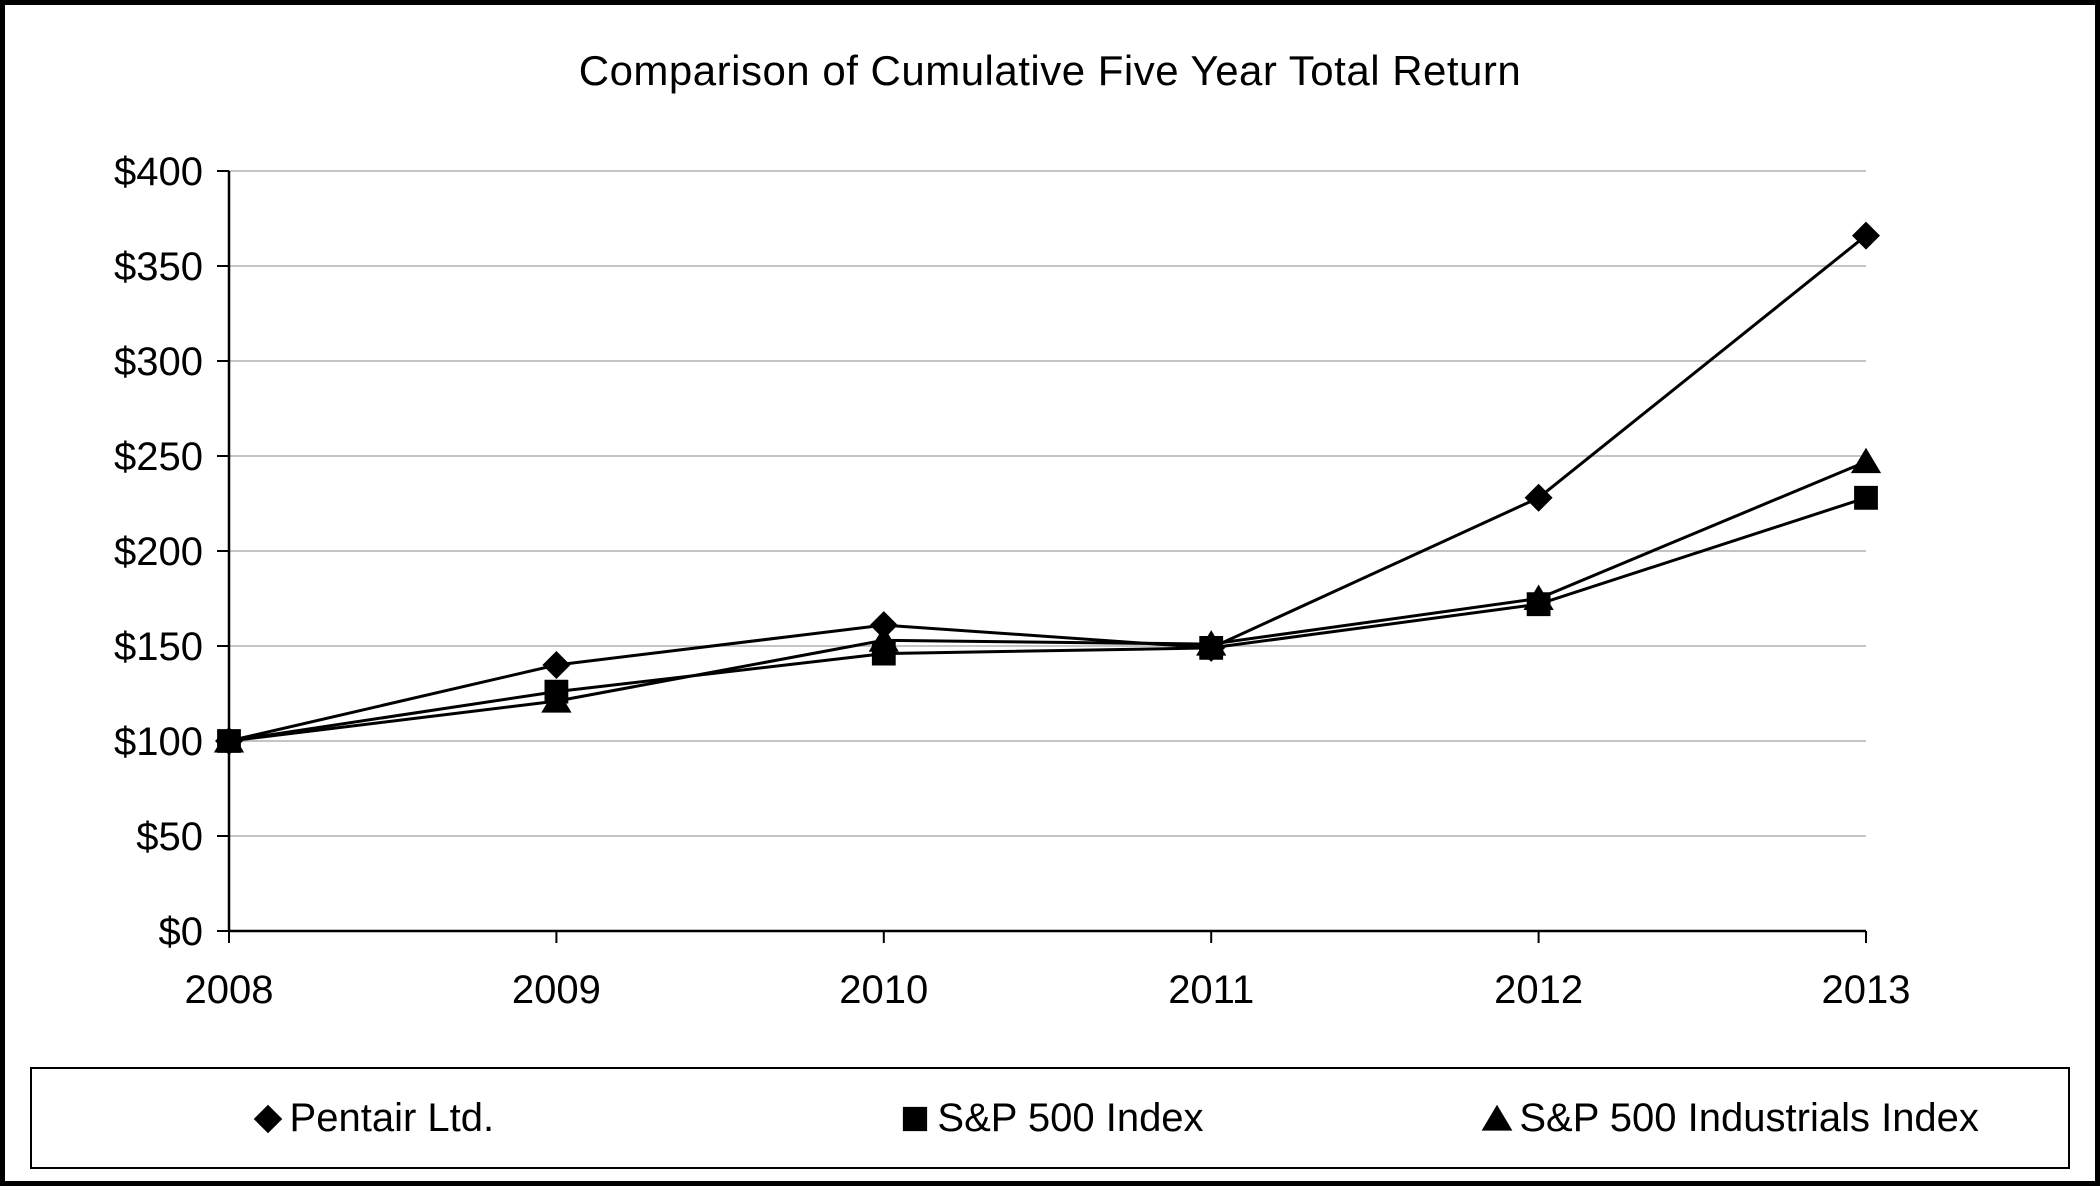 The width and height of the screenshot is (2100, 1186). I want to click on x-tick-label: 2013, so click(1866, 990).